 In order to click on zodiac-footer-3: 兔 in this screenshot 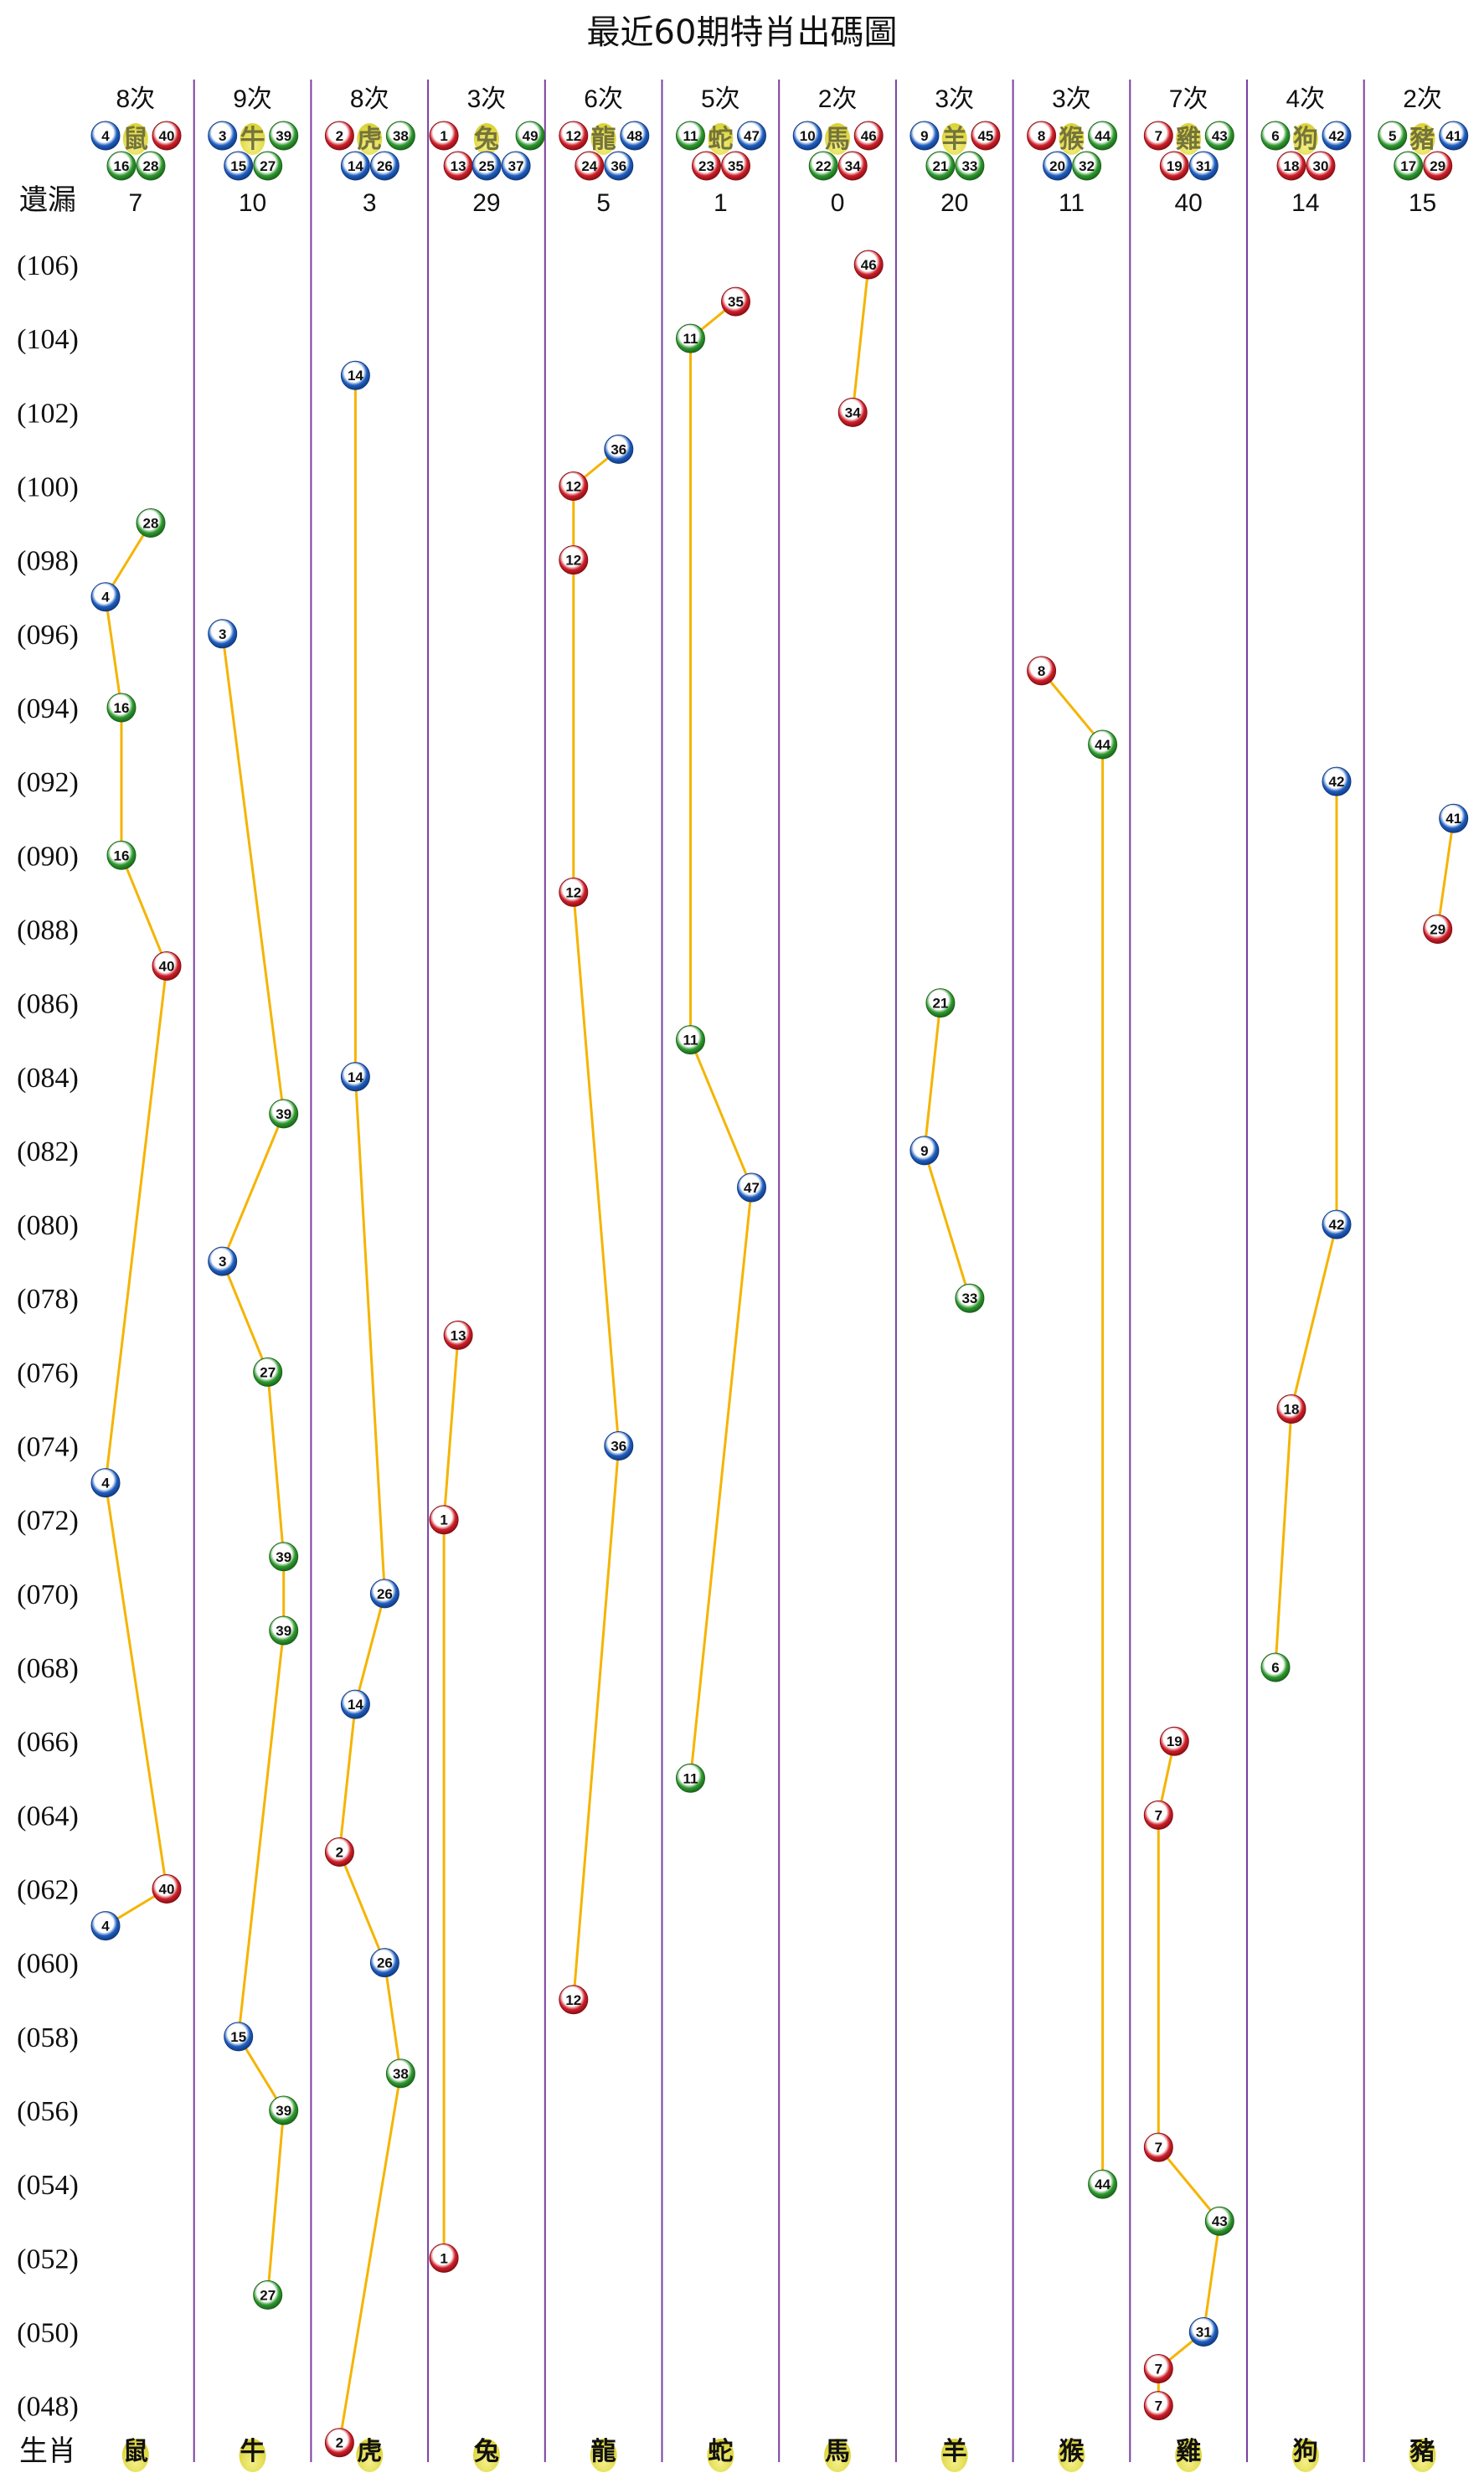, I will do `click(486, 2454)`.